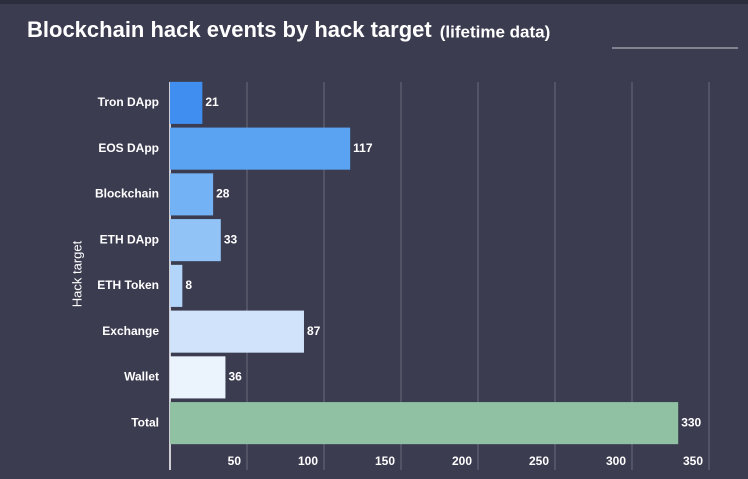 The height and width of the screenshot is (479, 748). Describe the element at coordinates (128, 148) in the screenshot. I see `y-tick-label: EOS DApp` at that location.